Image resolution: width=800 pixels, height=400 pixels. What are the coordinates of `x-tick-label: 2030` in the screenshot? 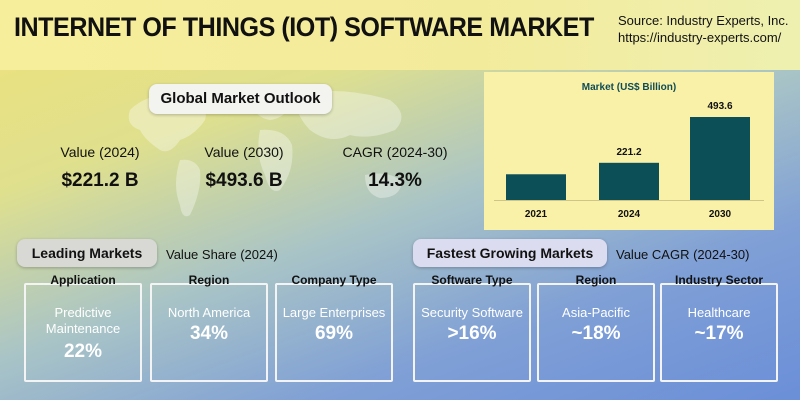 It's located at (720, 214).